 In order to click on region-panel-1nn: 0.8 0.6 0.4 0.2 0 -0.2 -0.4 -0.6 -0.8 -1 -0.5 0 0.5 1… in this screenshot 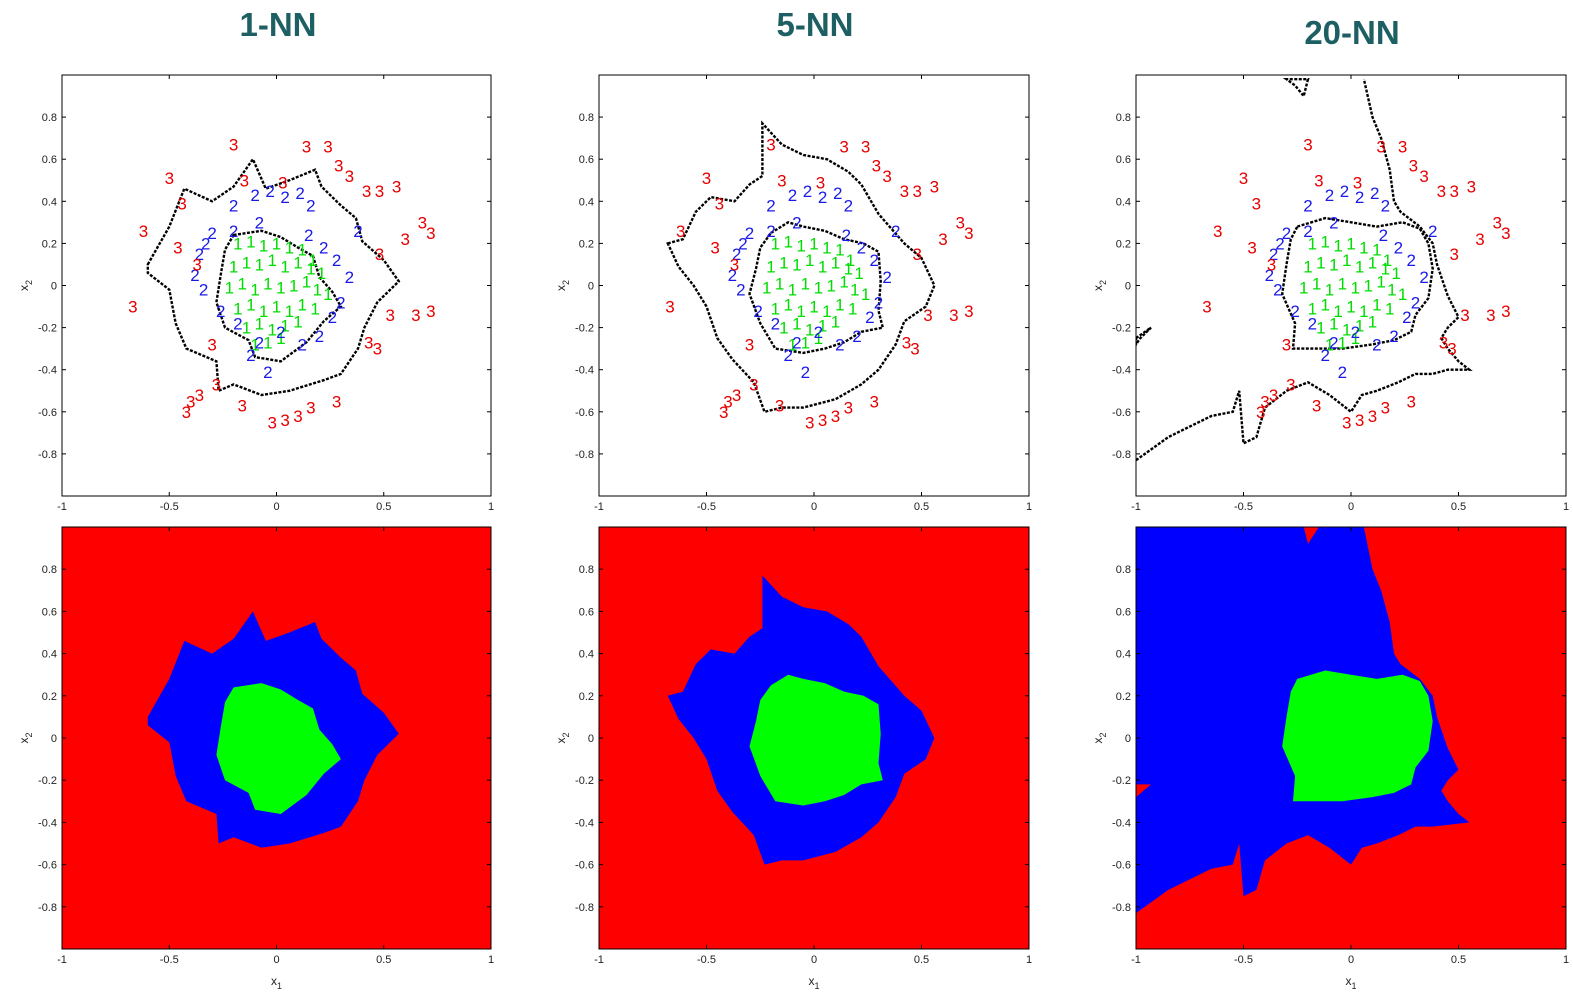, I will do `click(255, 758)`.